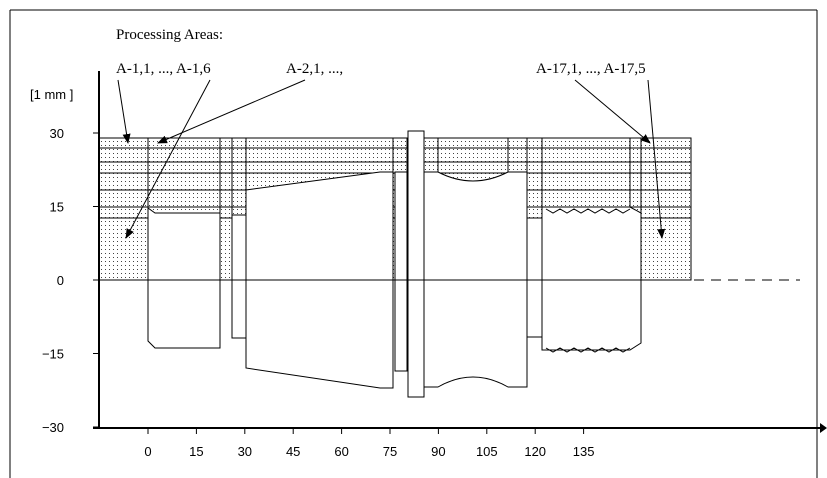 Image resolution: width=827 pixels, height=478 pixels. Describe the element at coordinates (57, 133) in the screenshot. I see `y-tick-label: 30` at that location.